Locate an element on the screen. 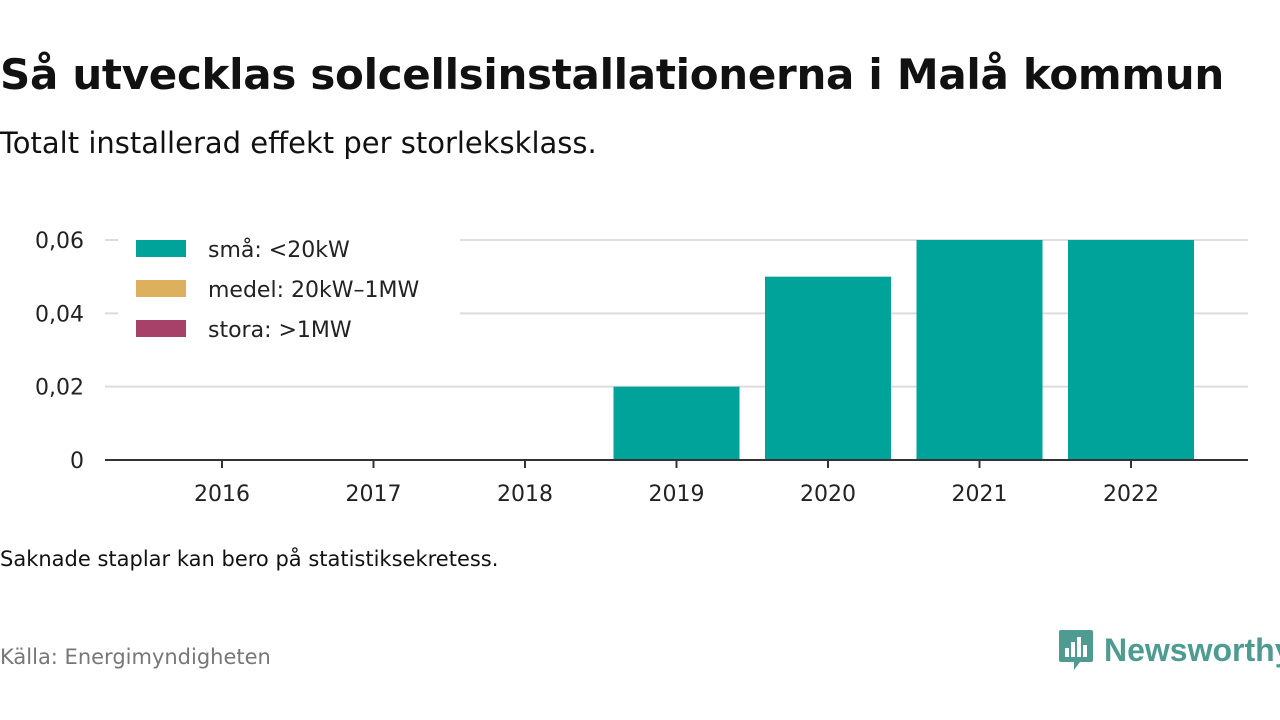 The width and height of the screenshot is (1280, 720). legend-label: små: <20kW is located at coordinates (279, 250).